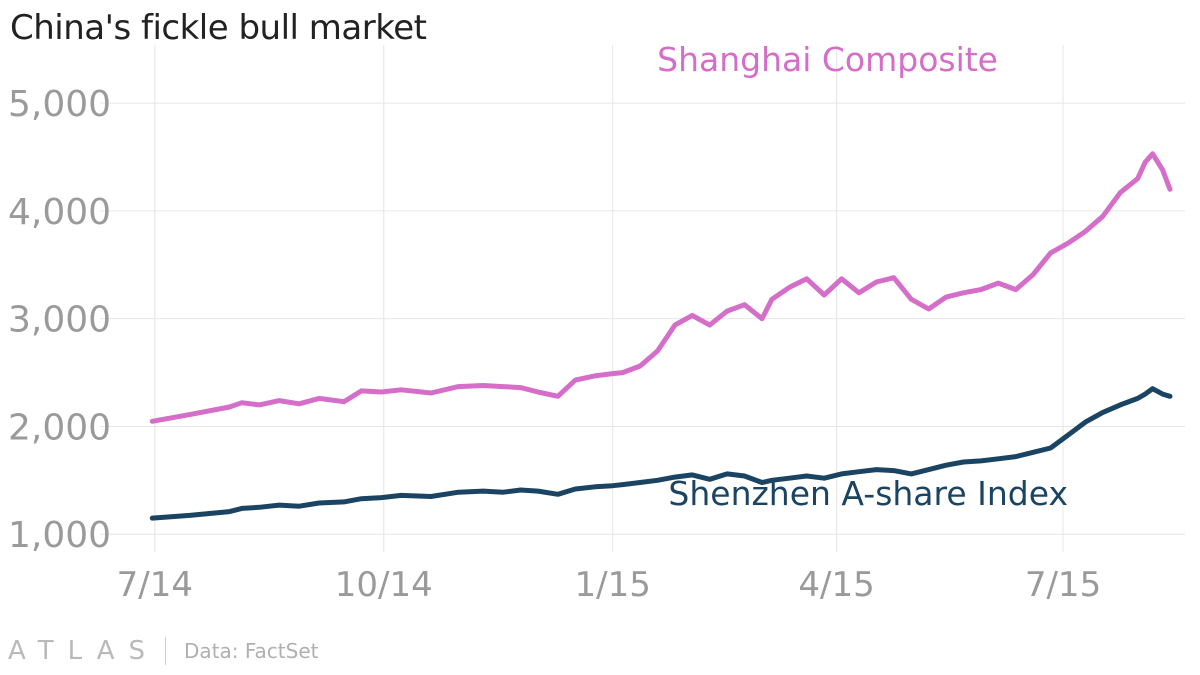  Describe the element at coordinates (166, 651) in the screenshot. I see `footer-divider` at that location.